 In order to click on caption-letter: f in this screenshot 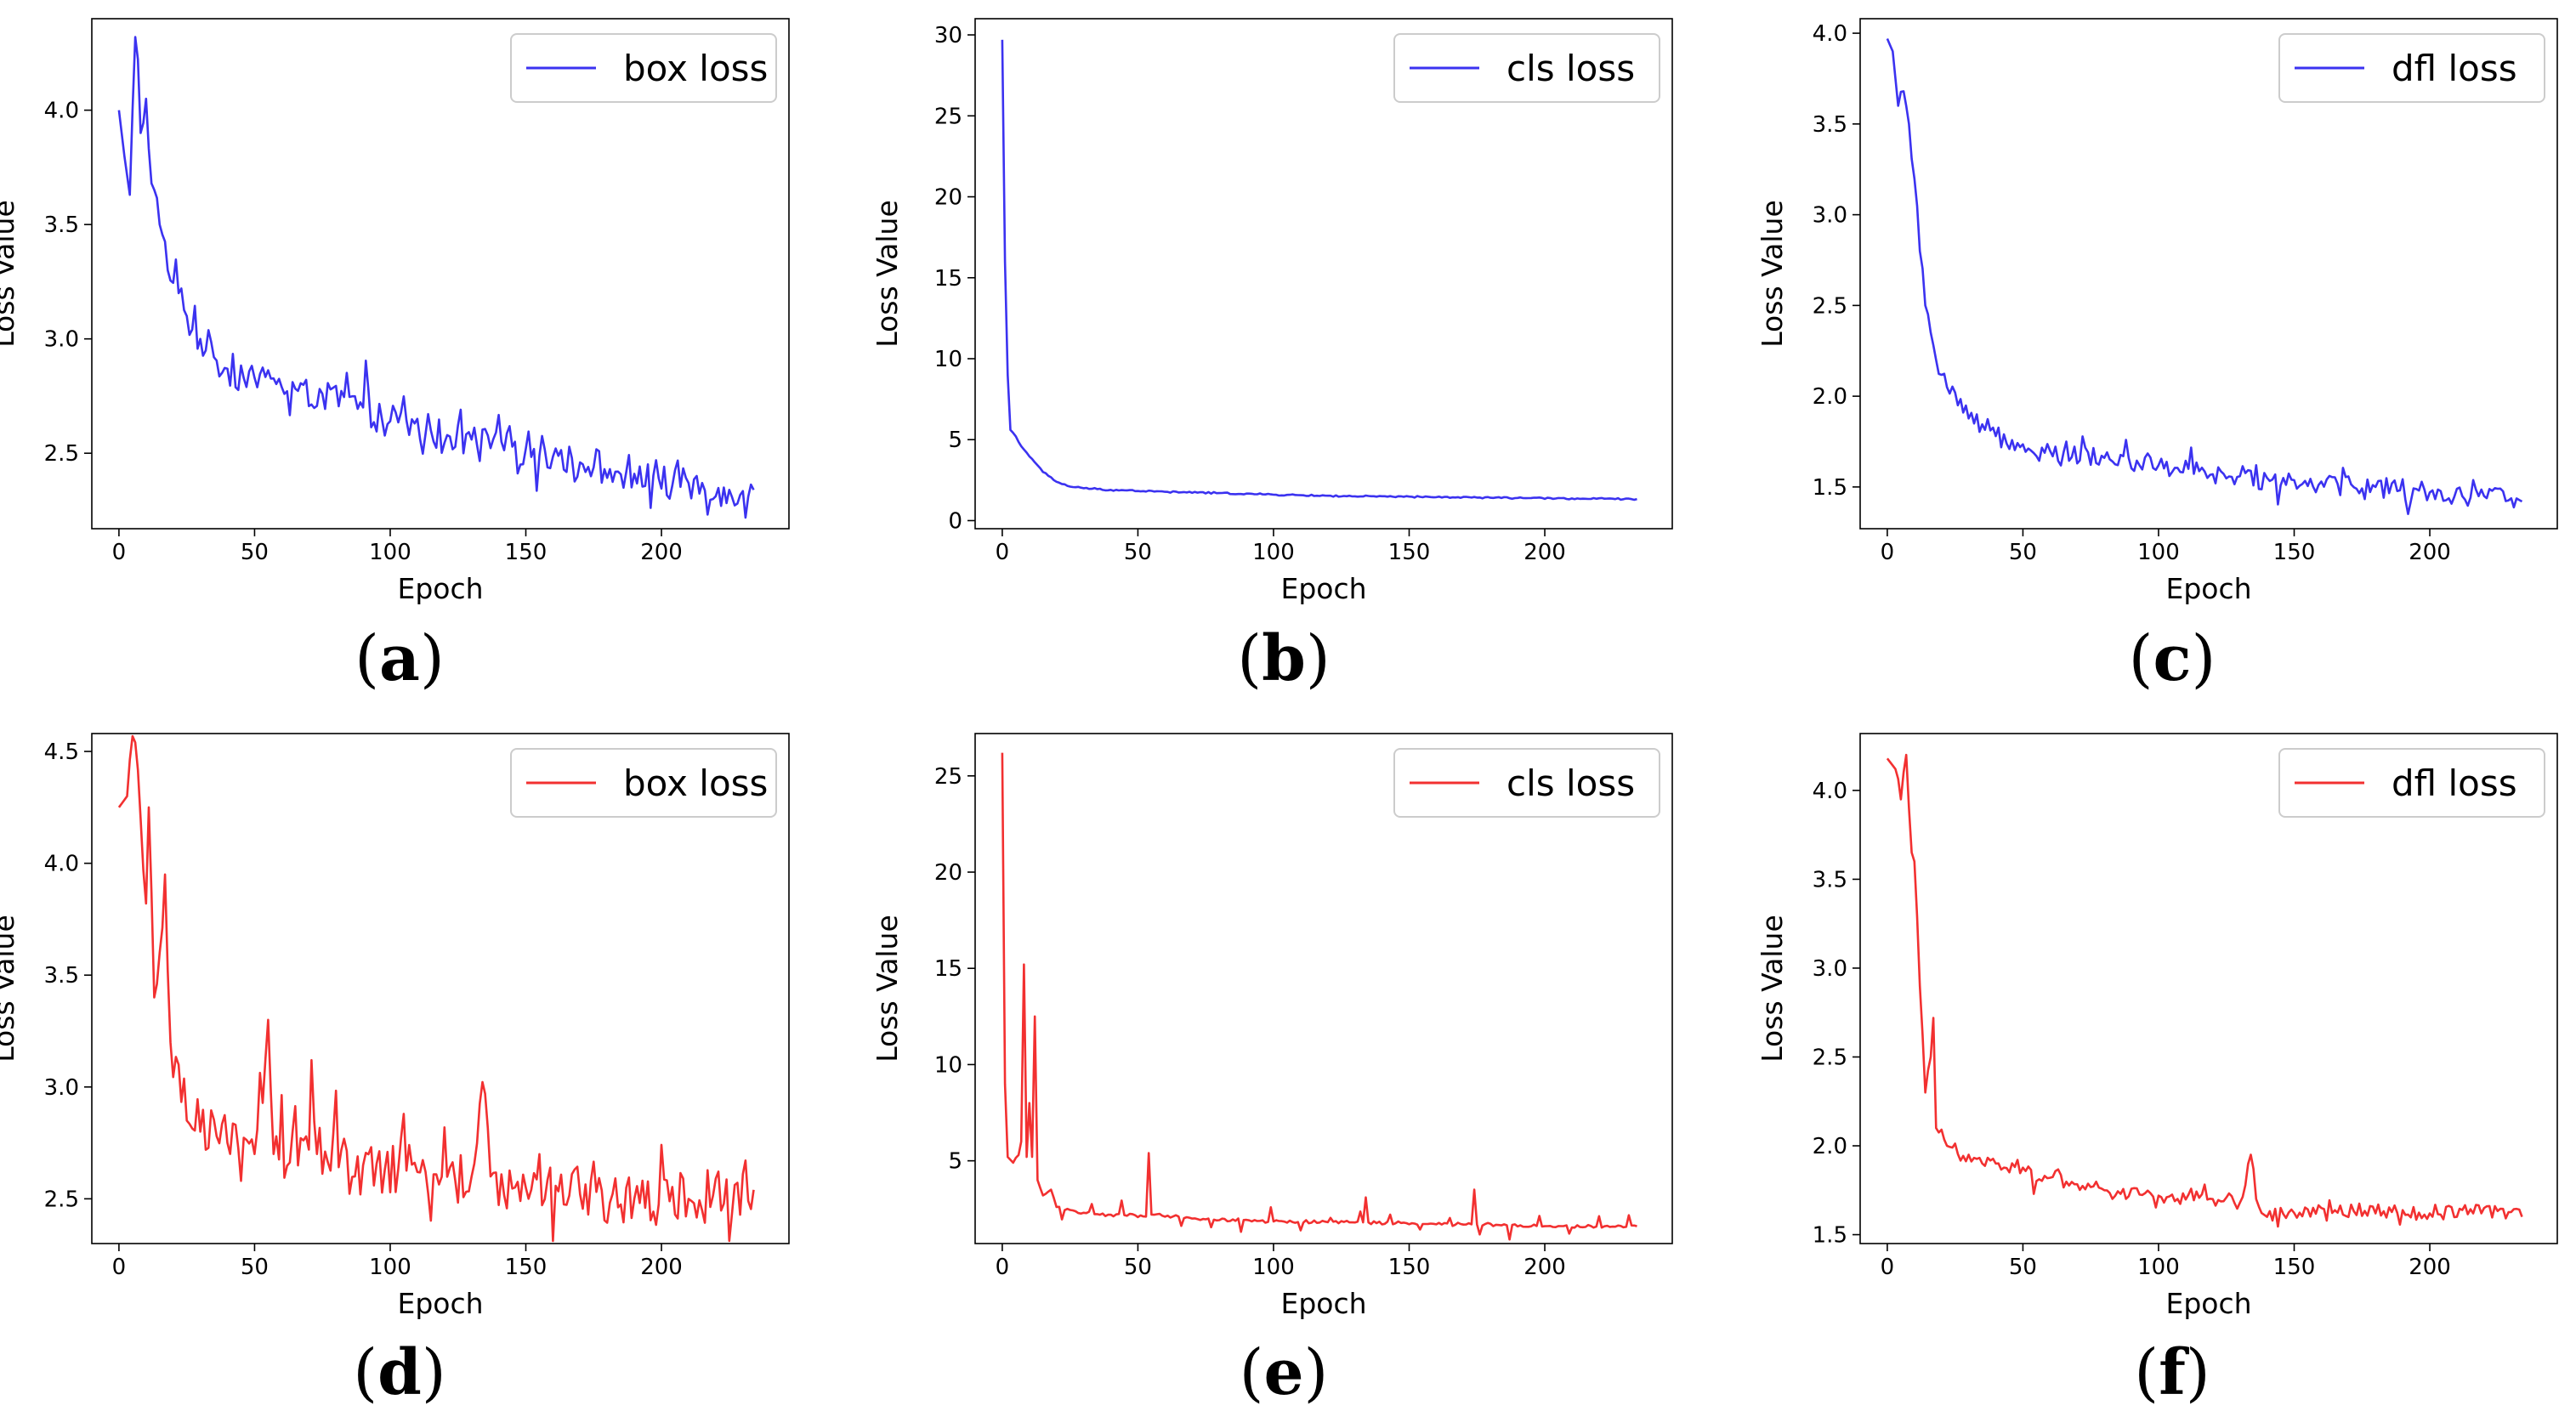, I will do `click(2174, 1372)`.